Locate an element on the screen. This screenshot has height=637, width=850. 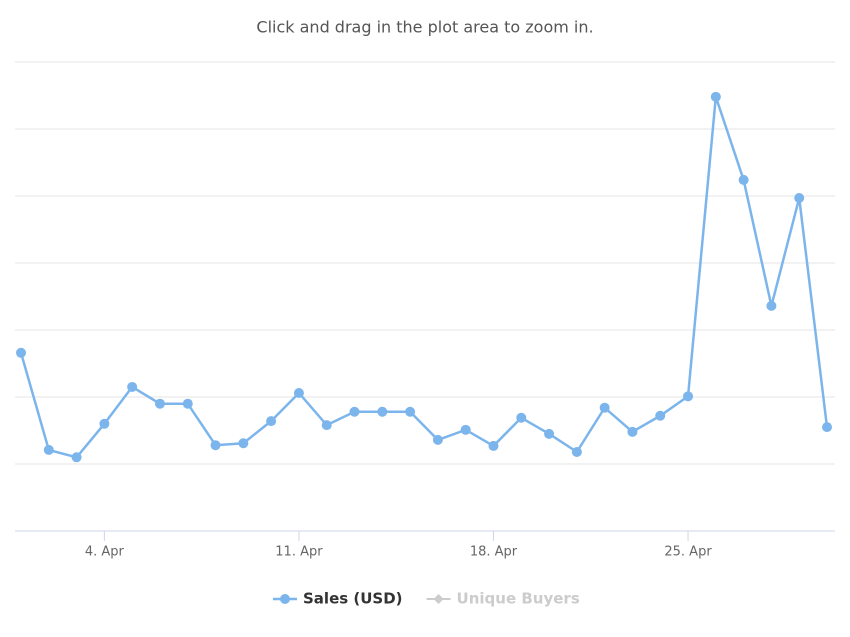
legend-item: Unique Buyers is located at coordinates (518, 599).